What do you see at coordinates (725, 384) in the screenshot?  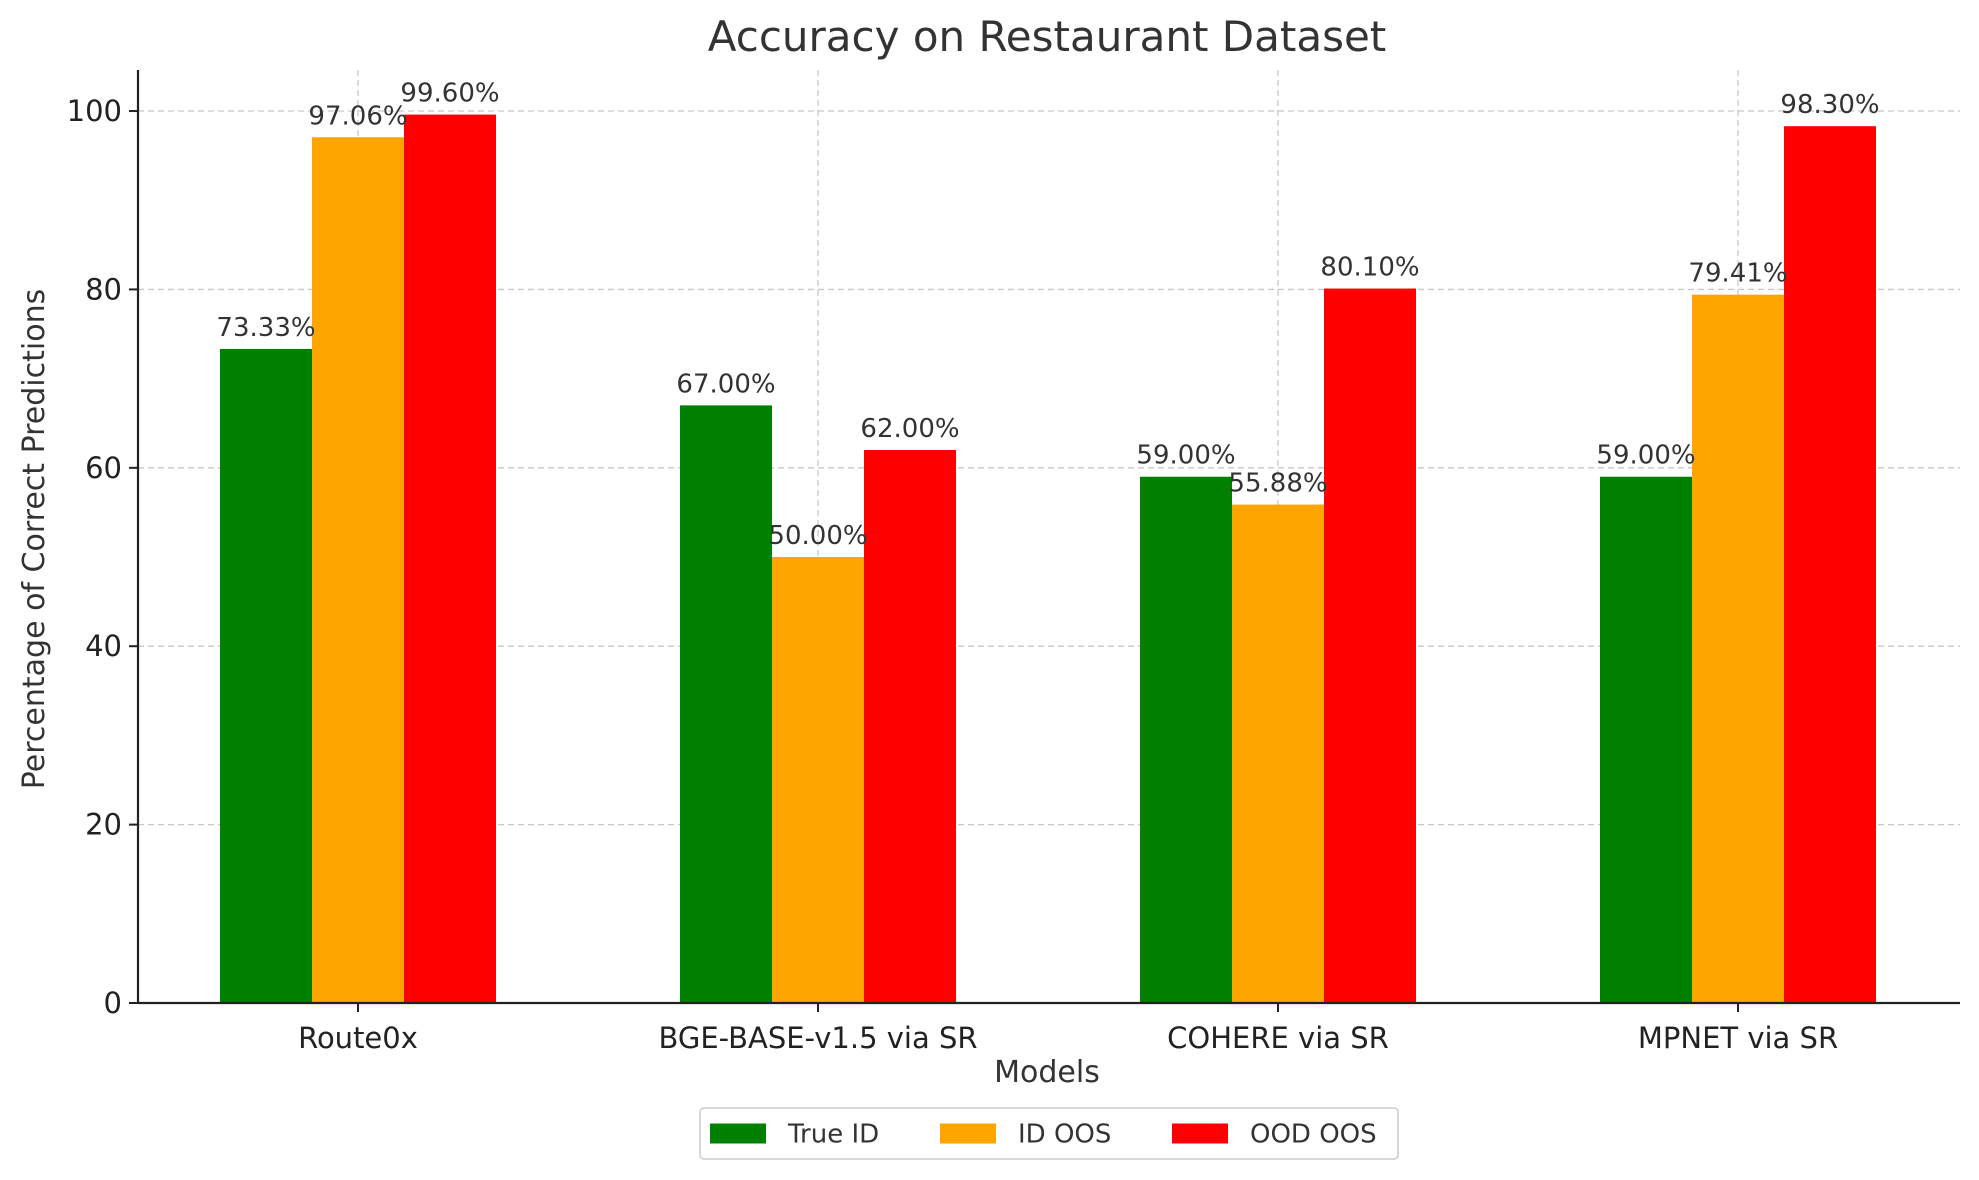 I see `data-label: 67.00%` at bounding box center [725, 384].